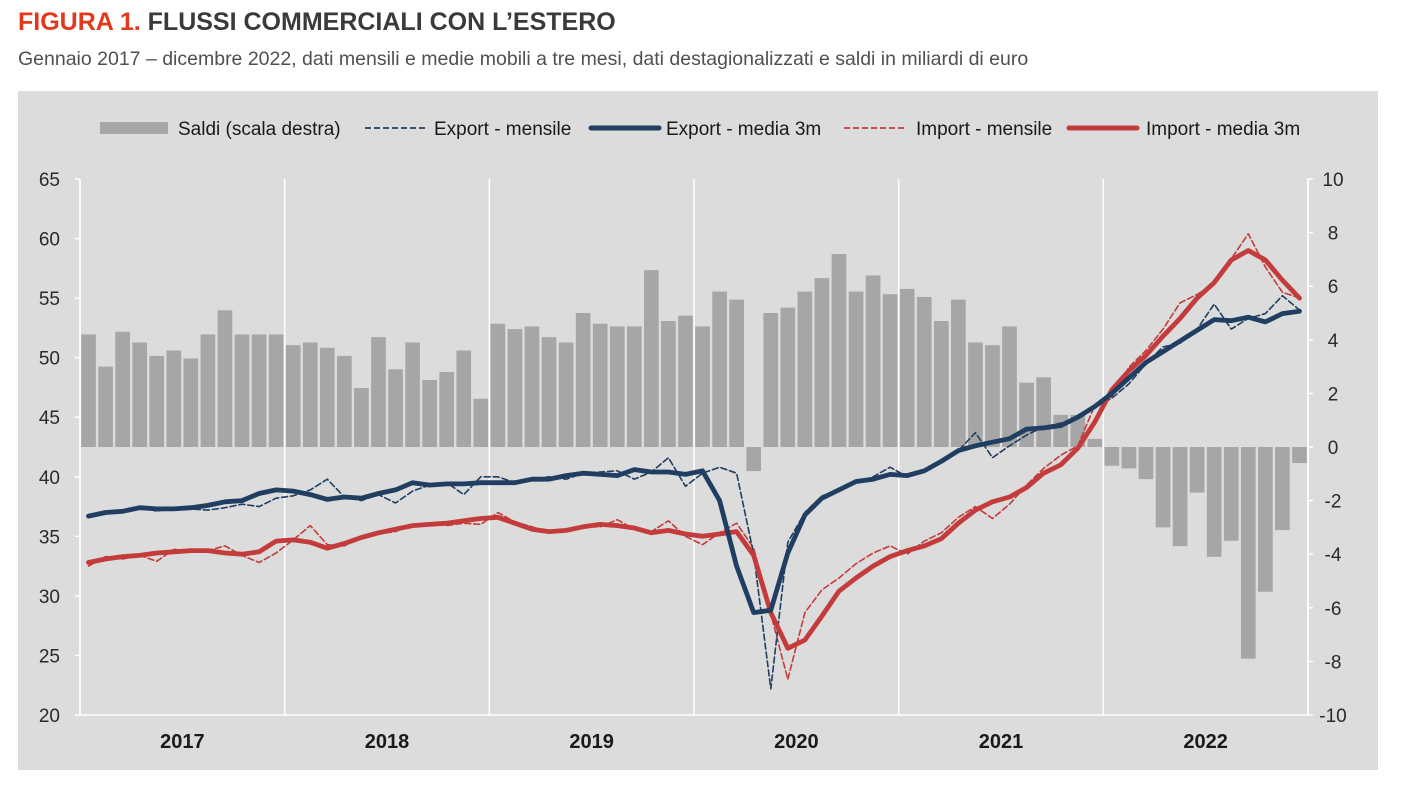 The image size is (1426, 806). Describe the element at coordinates (49, 359) in the screenshot. I see `left-tick-label: 50` at that location.